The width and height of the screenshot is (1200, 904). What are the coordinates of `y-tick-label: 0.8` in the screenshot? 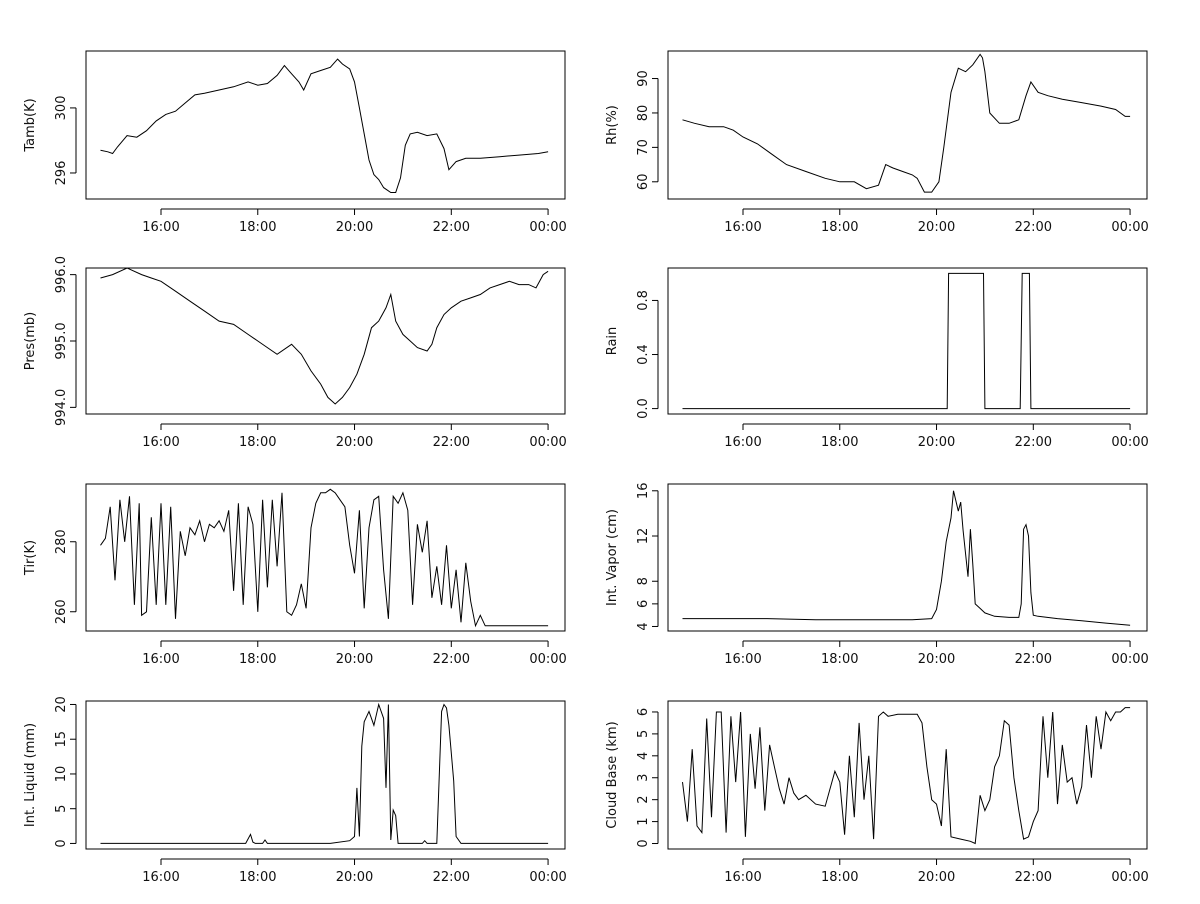 It's located at (643, 300).